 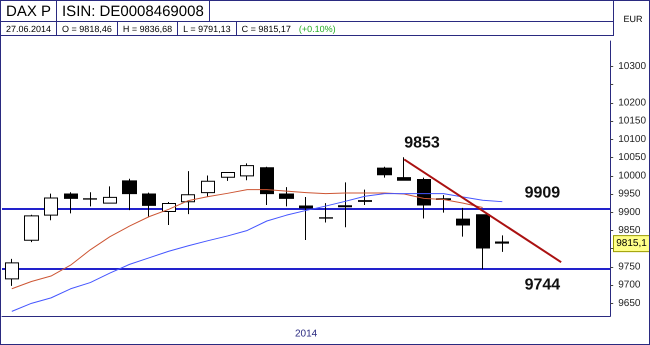 I want to click on x-axis-title: 2014, so click(x=306, y=334).